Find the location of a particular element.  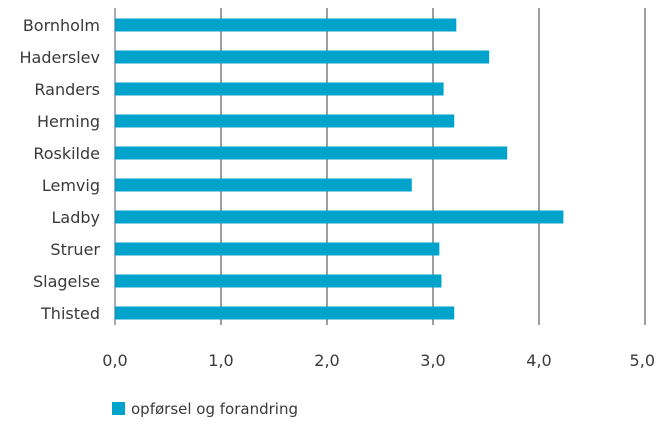

category-label: Roskilde is located at coordinates (66, 153).